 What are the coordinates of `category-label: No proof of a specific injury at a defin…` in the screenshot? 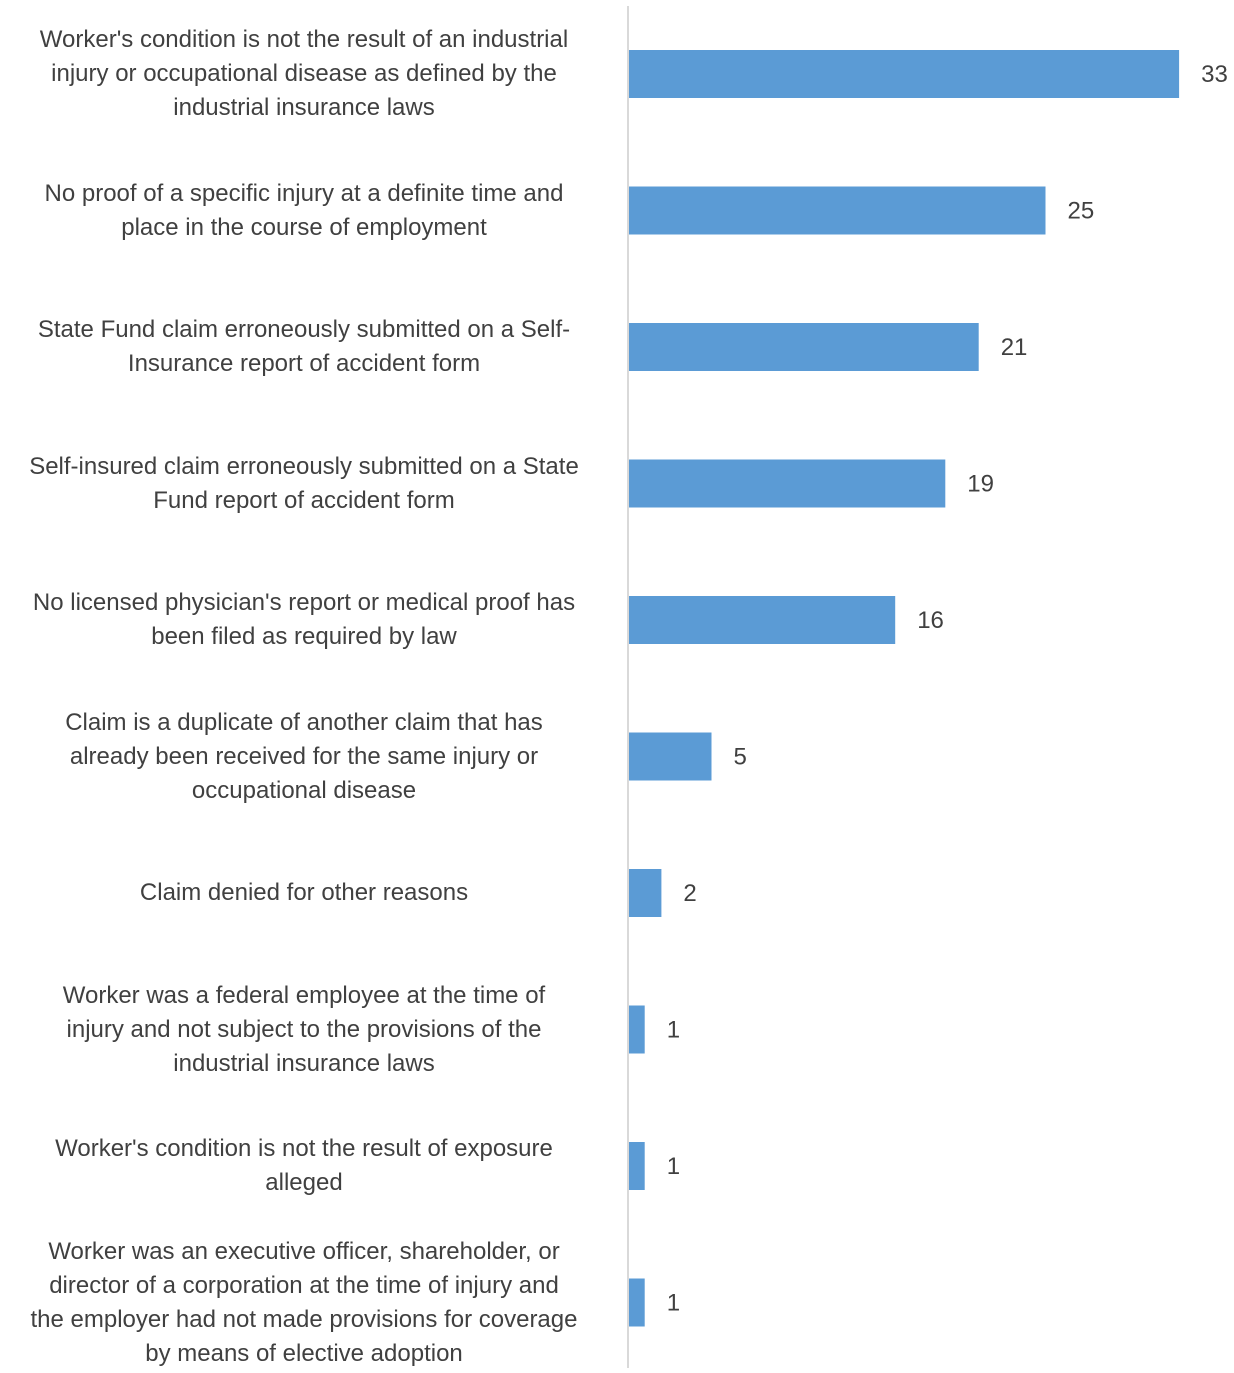 It's located at (304, 210).